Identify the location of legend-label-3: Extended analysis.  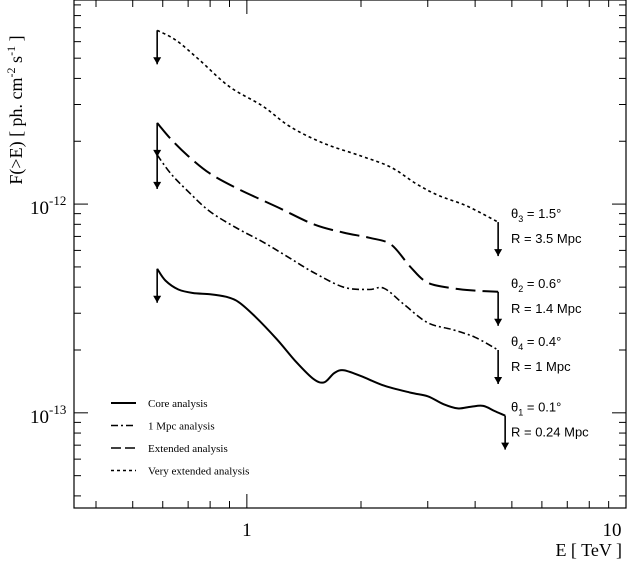
(188, 449).